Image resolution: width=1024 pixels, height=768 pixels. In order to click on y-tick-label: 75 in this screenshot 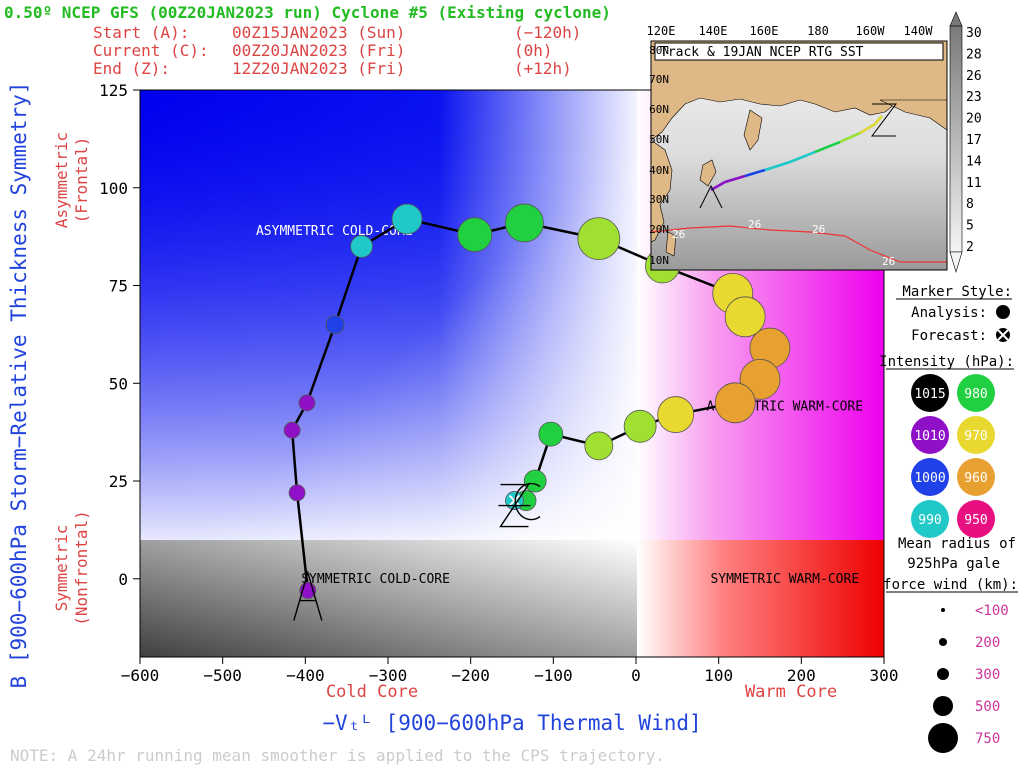, I will do `click(118, 286)`.